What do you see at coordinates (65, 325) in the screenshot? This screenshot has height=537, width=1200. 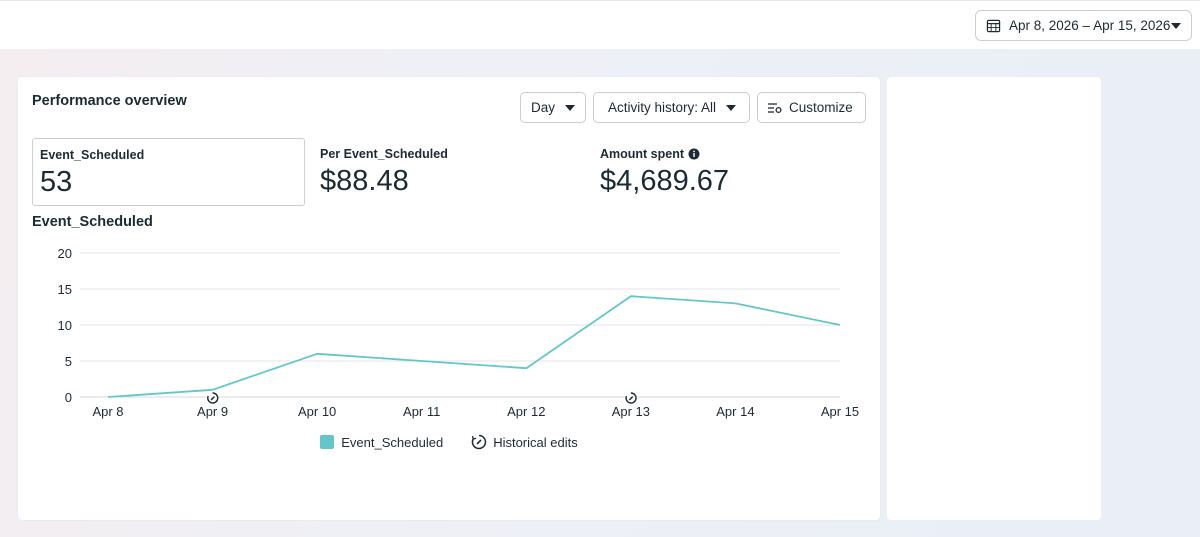 I see `y-tick-label: 10` at bounding box center [65, 325].